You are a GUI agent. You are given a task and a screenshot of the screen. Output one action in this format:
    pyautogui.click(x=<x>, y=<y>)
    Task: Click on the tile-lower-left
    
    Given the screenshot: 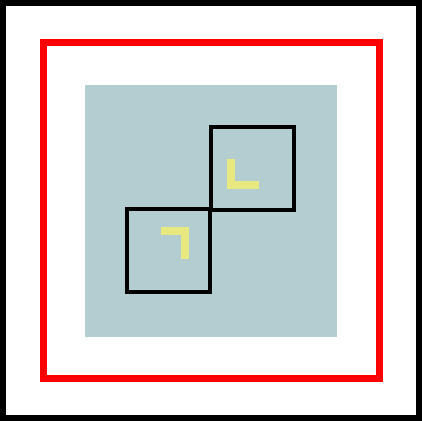 What is the action you would take?
    pyautogui.click(x=168, y=250)
    